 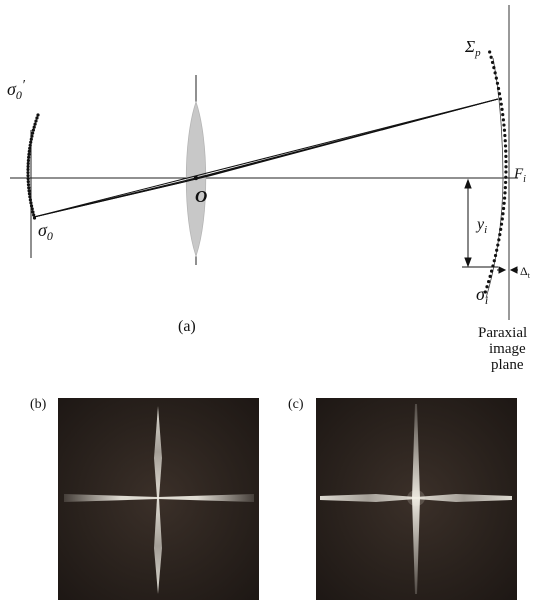 I want to click on lens-center-dot, so click(x=196, y=178).